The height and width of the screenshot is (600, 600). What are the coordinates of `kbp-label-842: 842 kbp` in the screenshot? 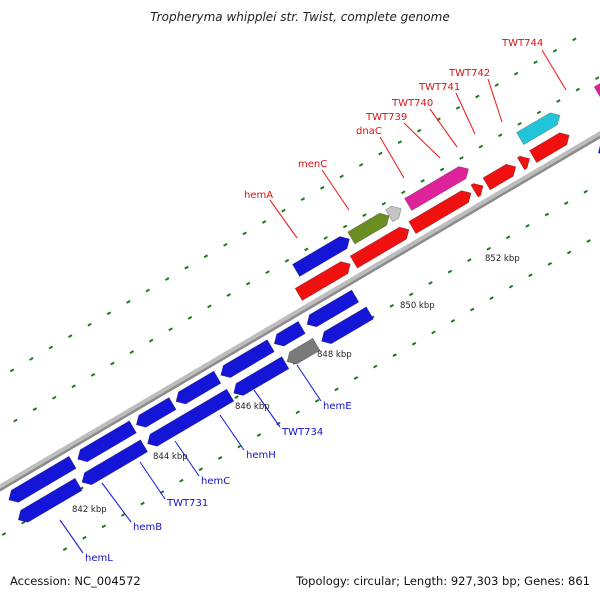 It's located at (89, 510).